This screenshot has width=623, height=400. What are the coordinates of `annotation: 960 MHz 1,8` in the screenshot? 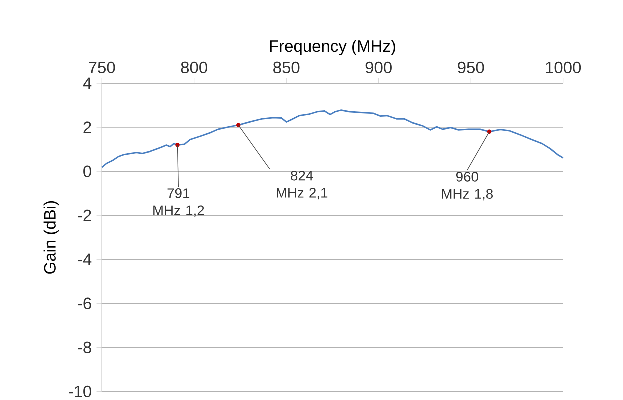 It's located at (467, 186).